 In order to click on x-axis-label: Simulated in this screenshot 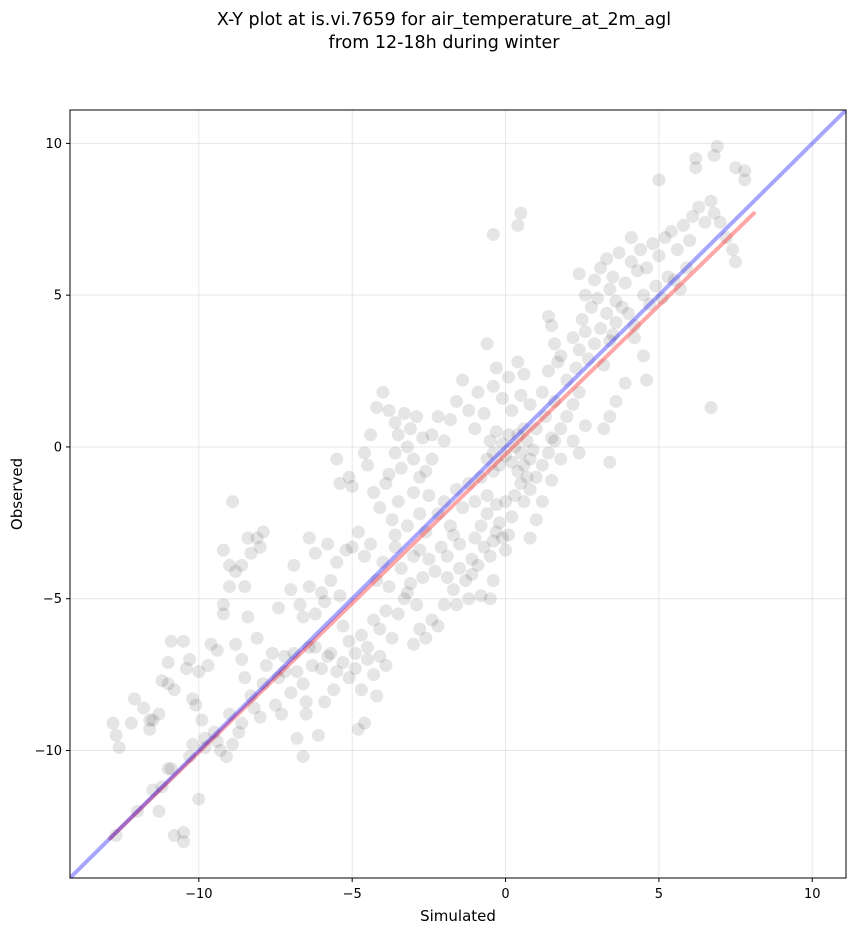, I will do `click(458, 916)`.